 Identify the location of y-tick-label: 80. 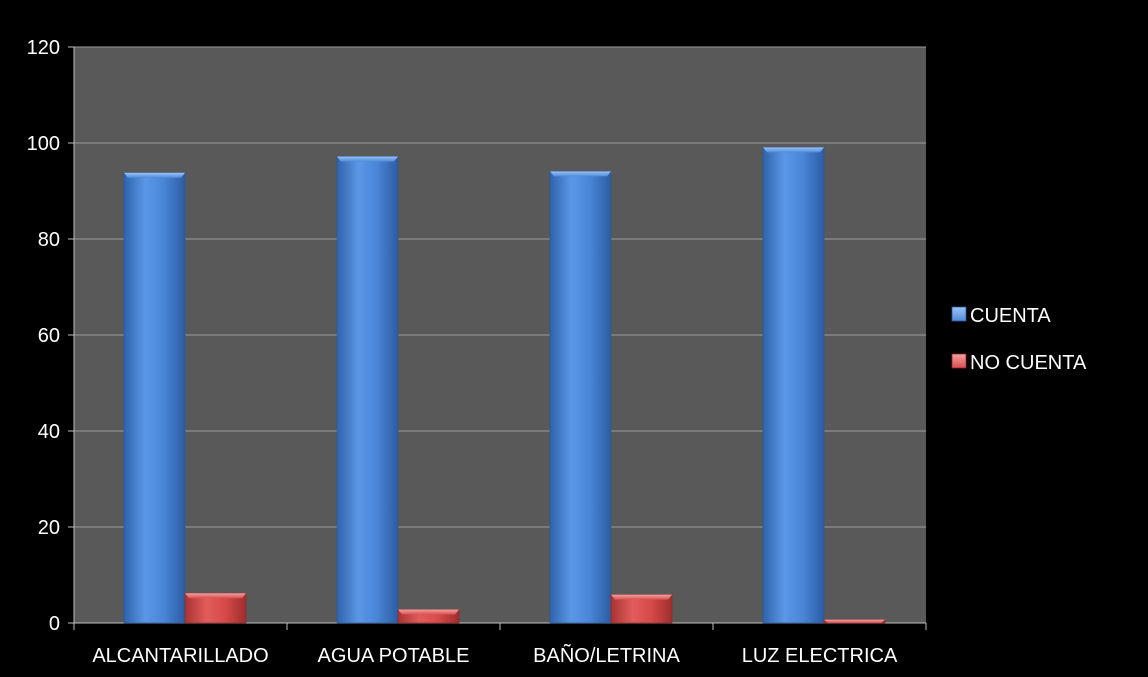
(49, 240).